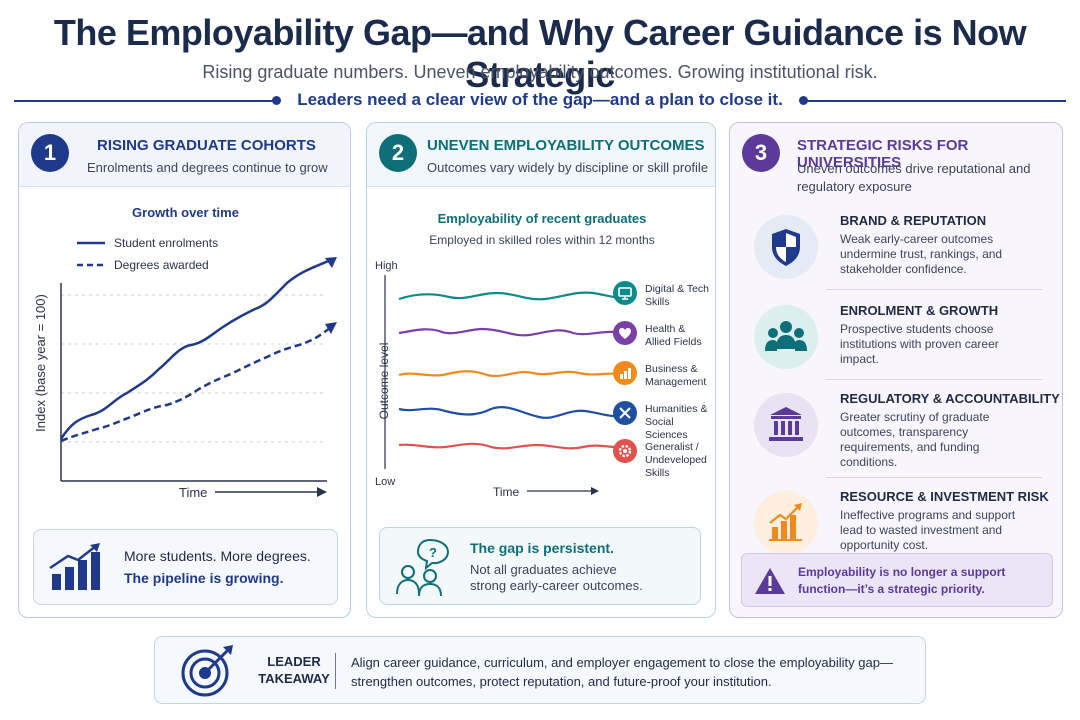  I want to click on target-icon, so click(207, 671).